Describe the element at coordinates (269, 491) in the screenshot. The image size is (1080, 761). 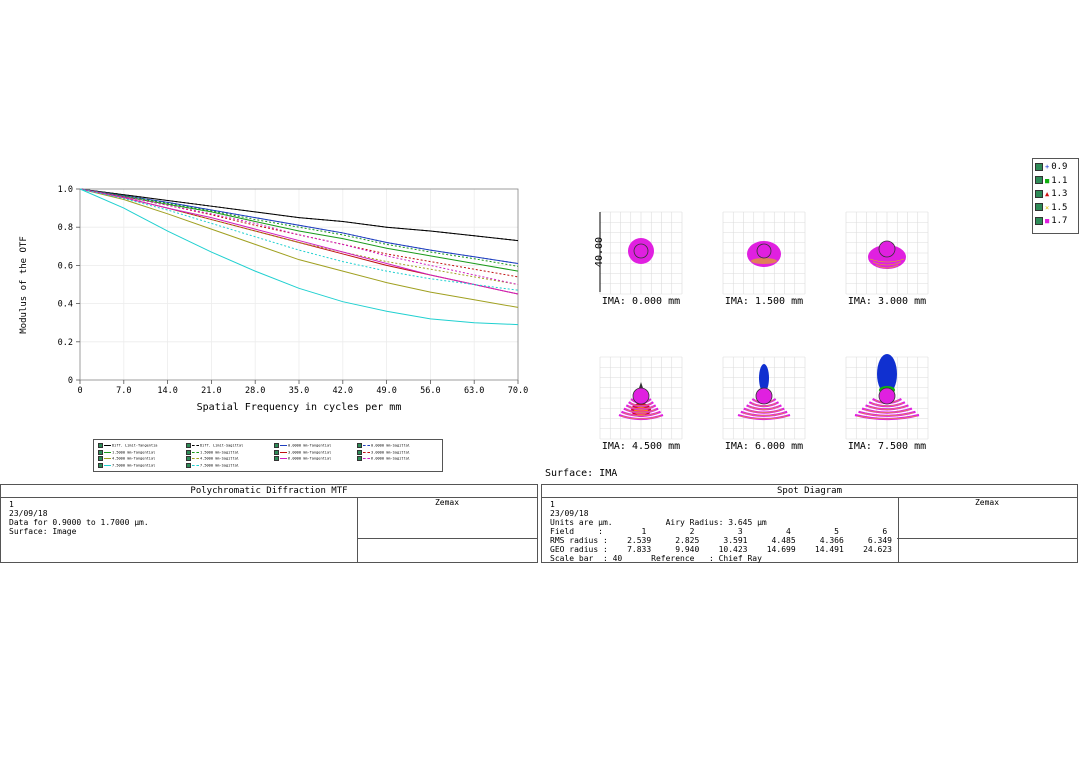
I see `mtf-info-title: Polychromatic Diffraction MTF` at that location.